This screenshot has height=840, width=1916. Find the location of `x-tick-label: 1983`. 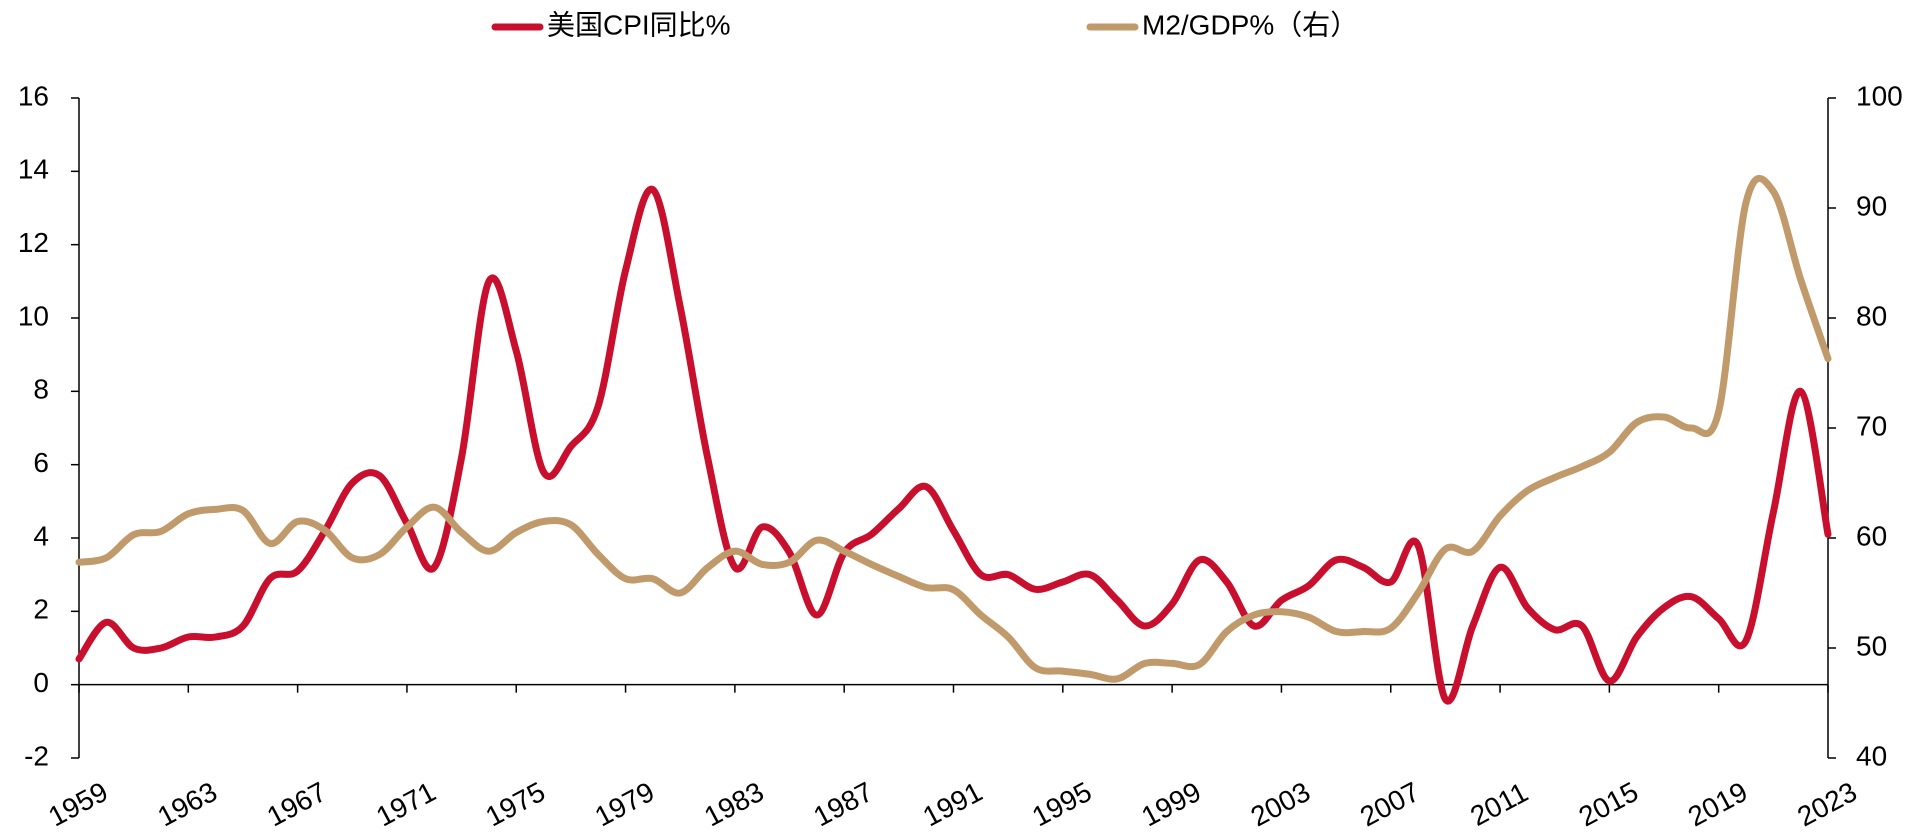

x-tick-label: 1983 is located at coordinates (734, 804).